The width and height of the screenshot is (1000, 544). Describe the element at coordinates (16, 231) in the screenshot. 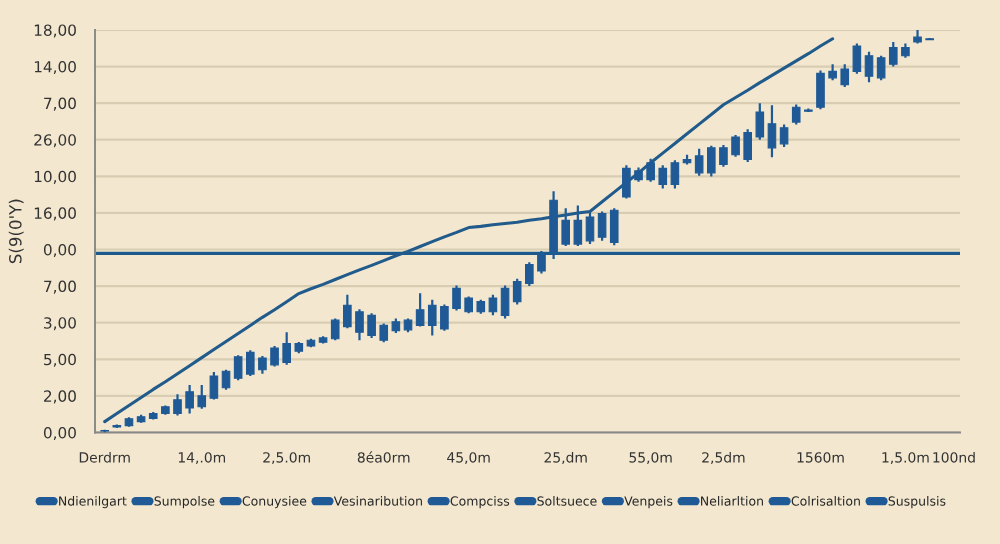

I see `y-axis-title: S(9(0'Y)` at that location.